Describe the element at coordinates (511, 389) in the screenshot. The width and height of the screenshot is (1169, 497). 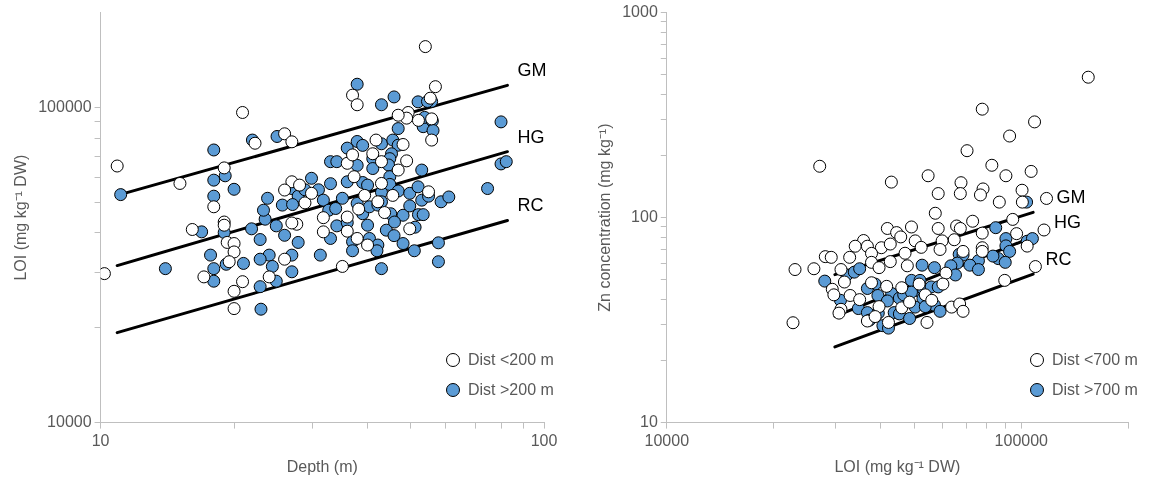
I see `legend-label: Dist >200 m` at that location.